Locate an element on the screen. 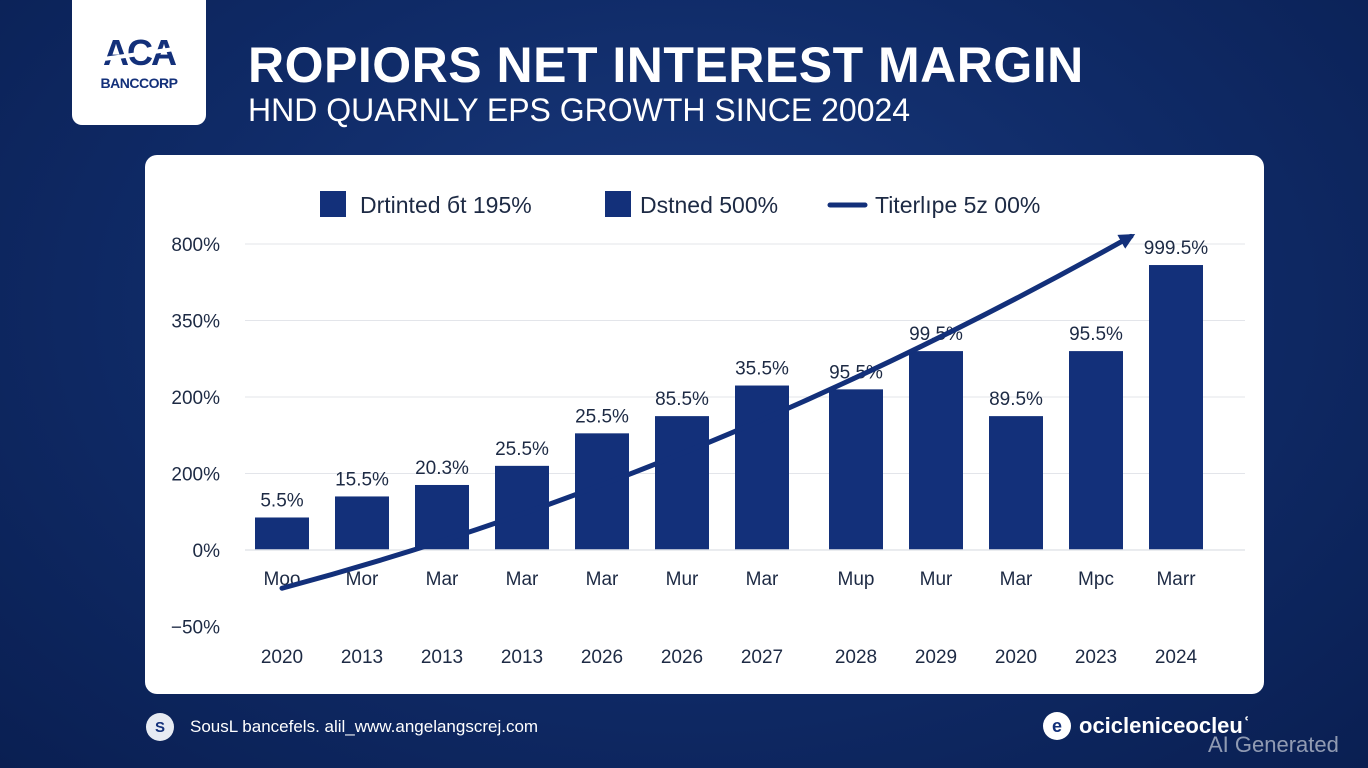 The height and width of the screenshot is (768, 1368). x-category-label: Mup is located at coordinates (856, 579).